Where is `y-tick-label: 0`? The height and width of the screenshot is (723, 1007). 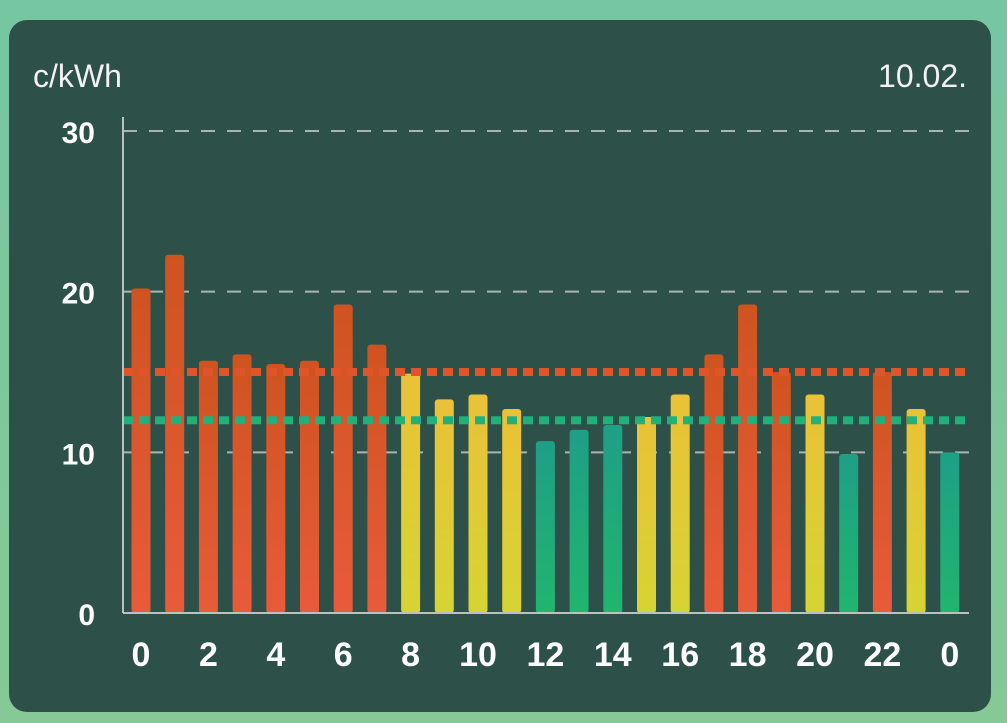
y-tick-label: 0 is located at coordinates (86, 615).